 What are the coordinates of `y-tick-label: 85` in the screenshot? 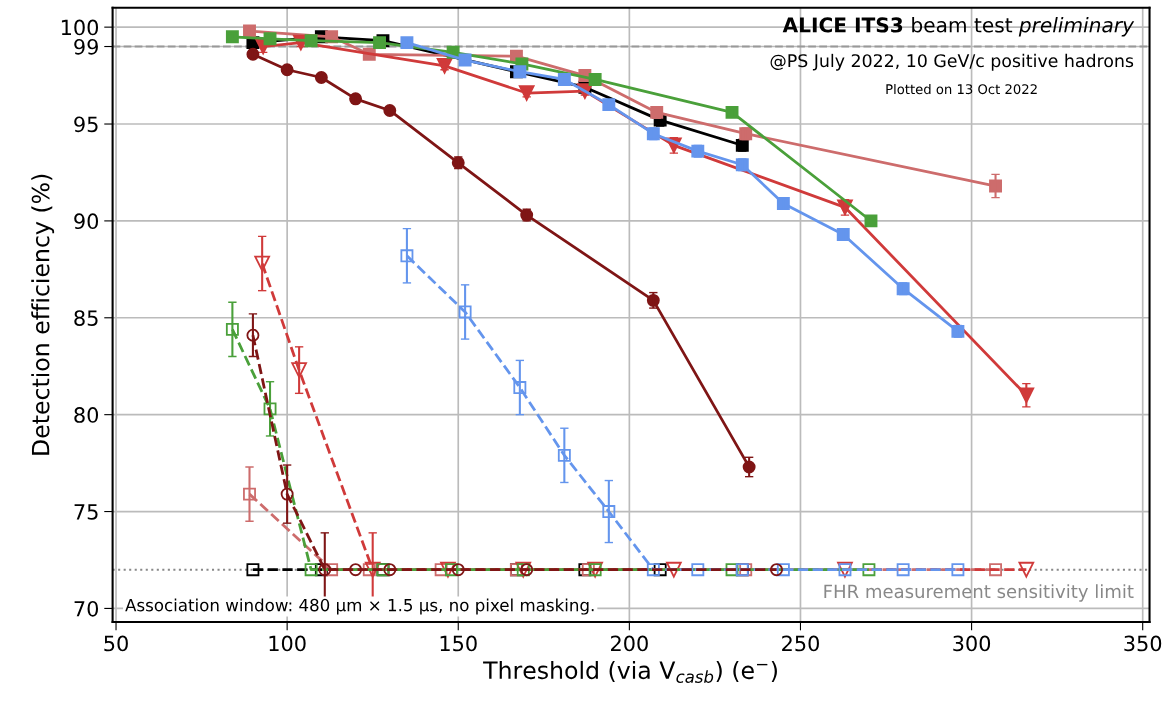 It's located at (86, 318).